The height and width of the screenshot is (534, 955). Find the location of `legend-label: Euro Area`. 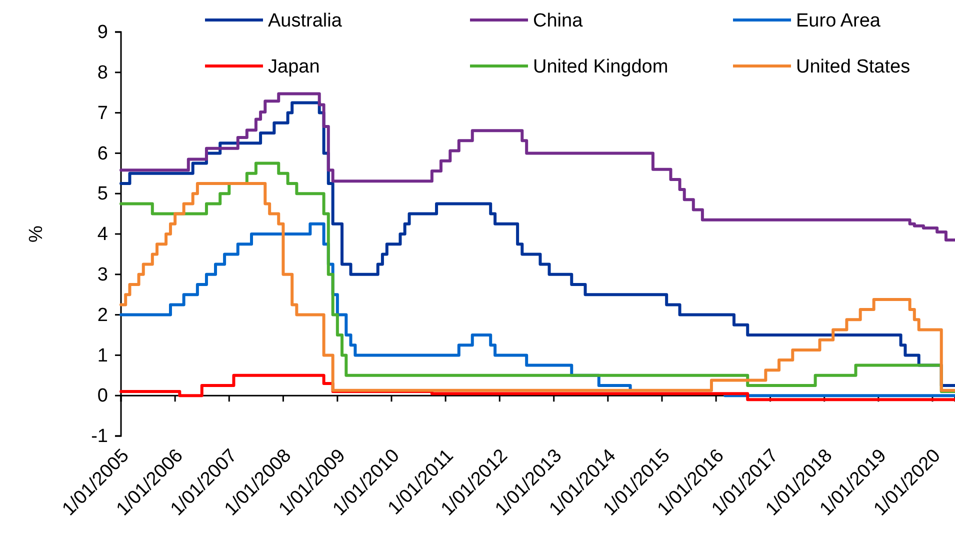

legend-label: Euro Area is located at coordinates (838, 21).